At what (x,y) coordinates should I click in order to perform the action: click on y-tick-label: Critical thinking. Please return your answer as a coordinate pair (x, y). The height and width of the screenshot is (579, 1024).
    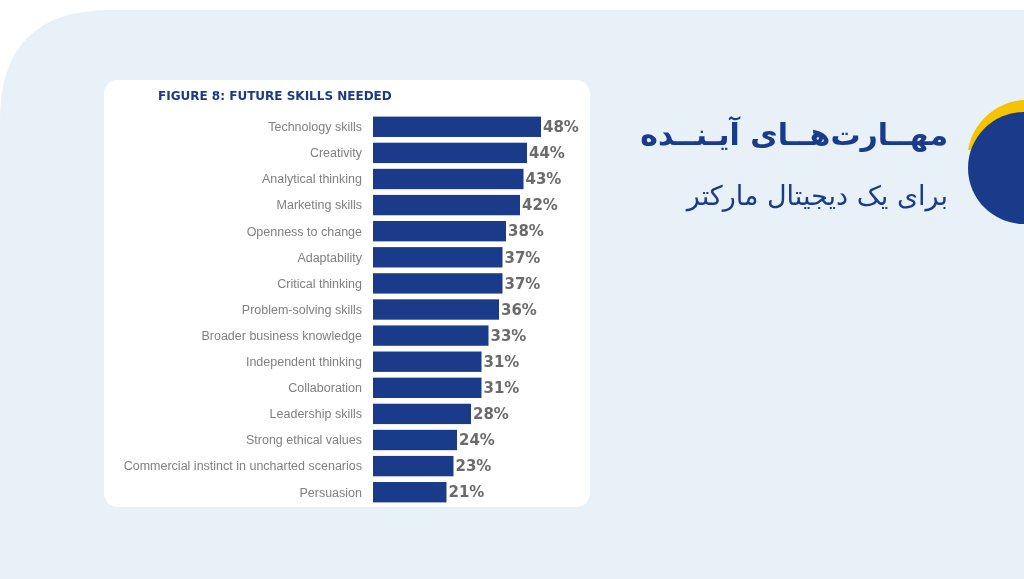
    Looking at the image, I should click on (320, 283).